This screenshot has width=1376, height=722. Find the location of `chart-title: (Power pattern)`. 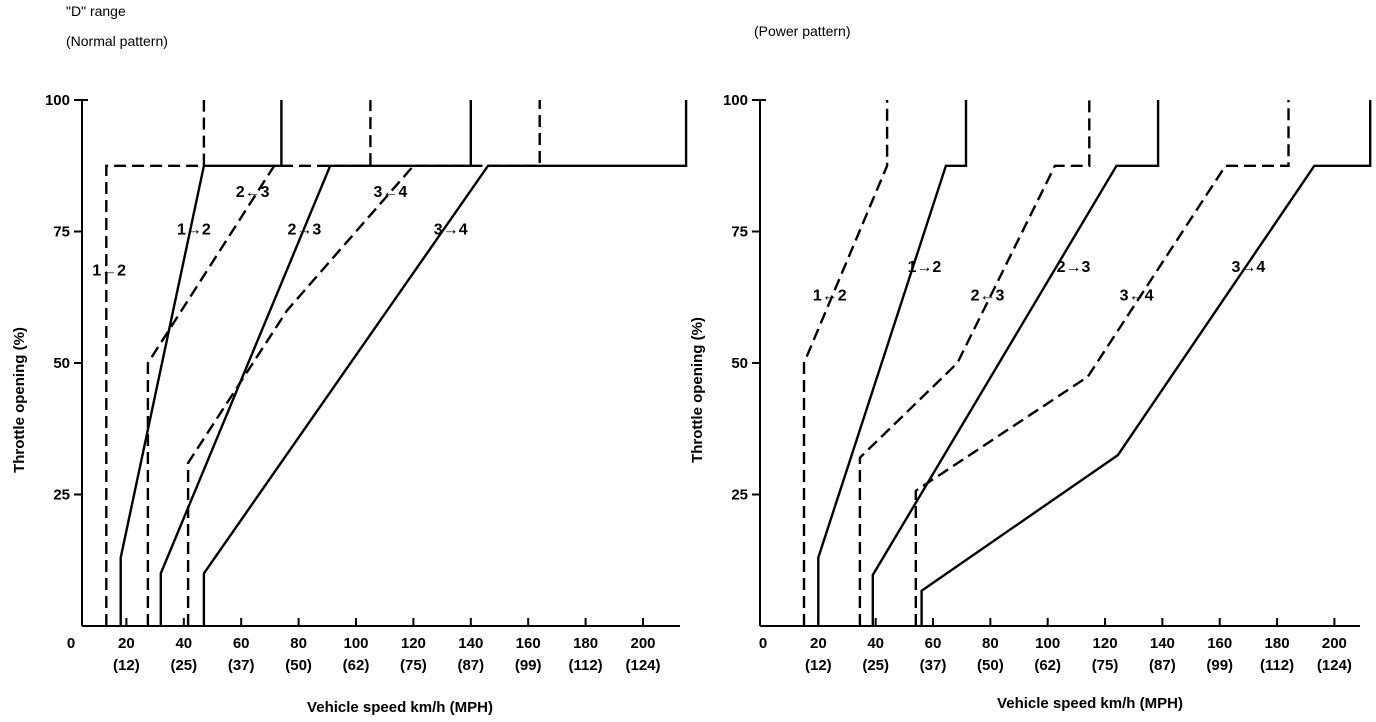

chart-title: (Power pattern) is located at coordinates (802, 31).